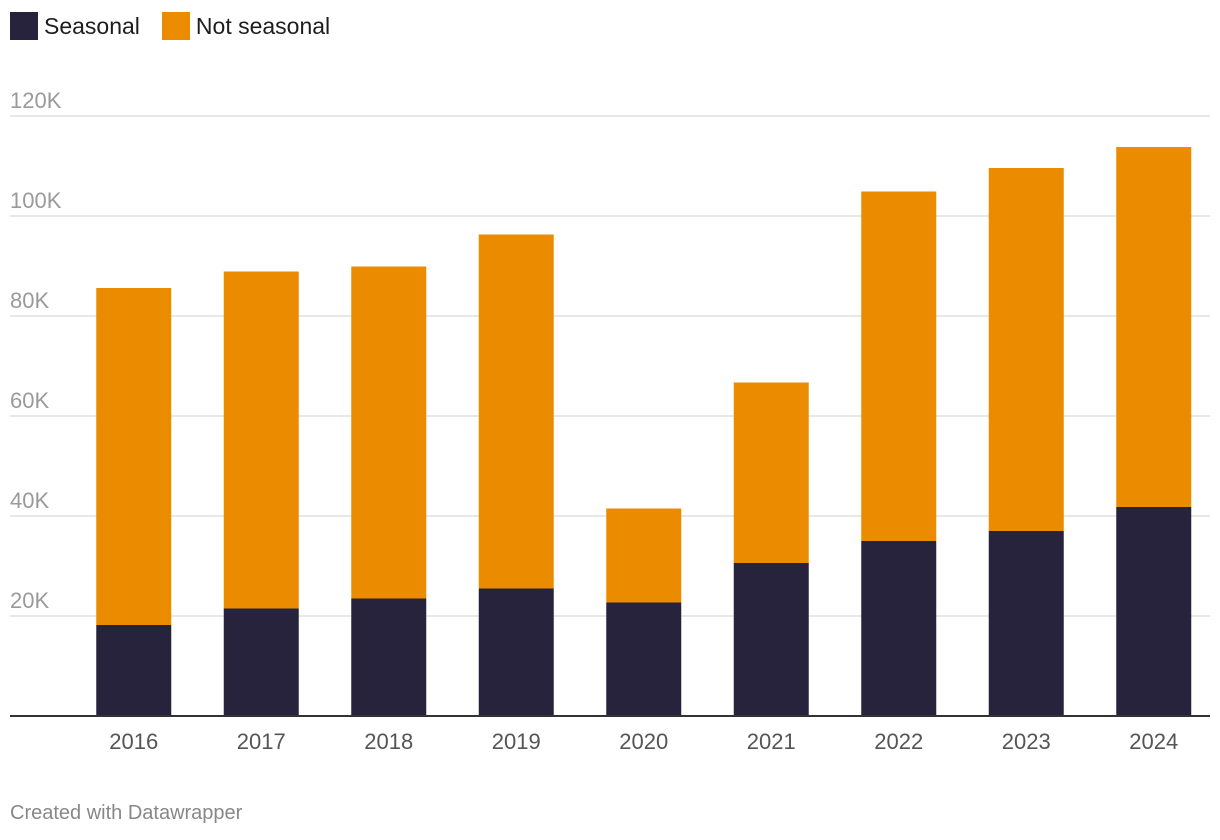 The height and width of the screenshot is (840, 1220). I want to click on y-tick-label: 20K, so click(29, 600).